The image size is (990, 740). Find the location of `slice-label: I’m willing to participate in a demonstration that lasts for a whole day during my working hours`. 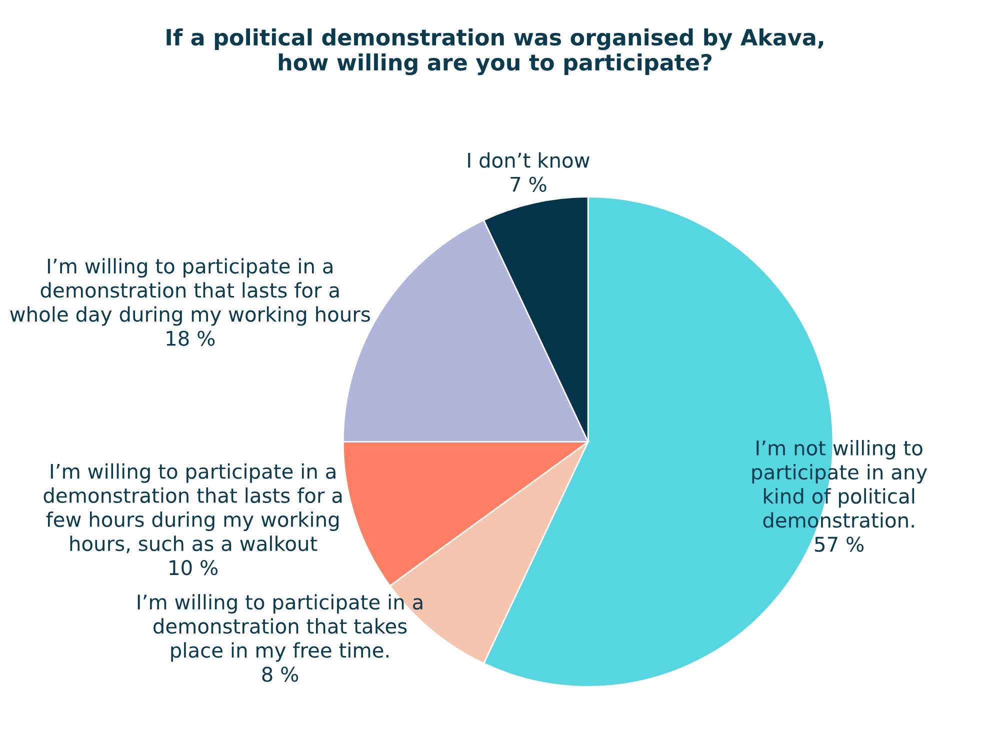

slice-label: I’m willing to participate in a demonstration that lasts for a whole day during my working hours is located at coordinates (190, 292).